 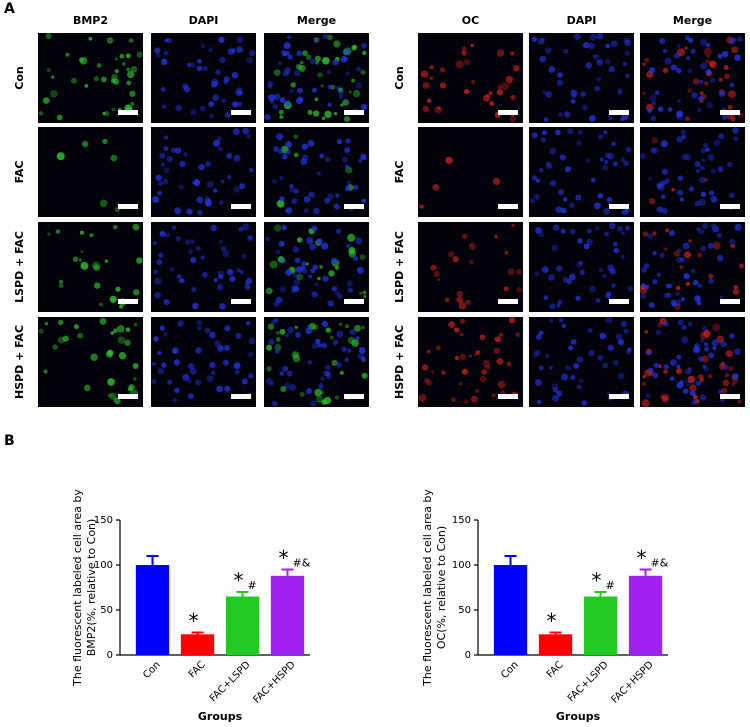 What do you see at coordinates (441, 587) in the screenshot?
I see `y-axis-label: OC(%, relative to Con)` at bounding box center [441, 587].